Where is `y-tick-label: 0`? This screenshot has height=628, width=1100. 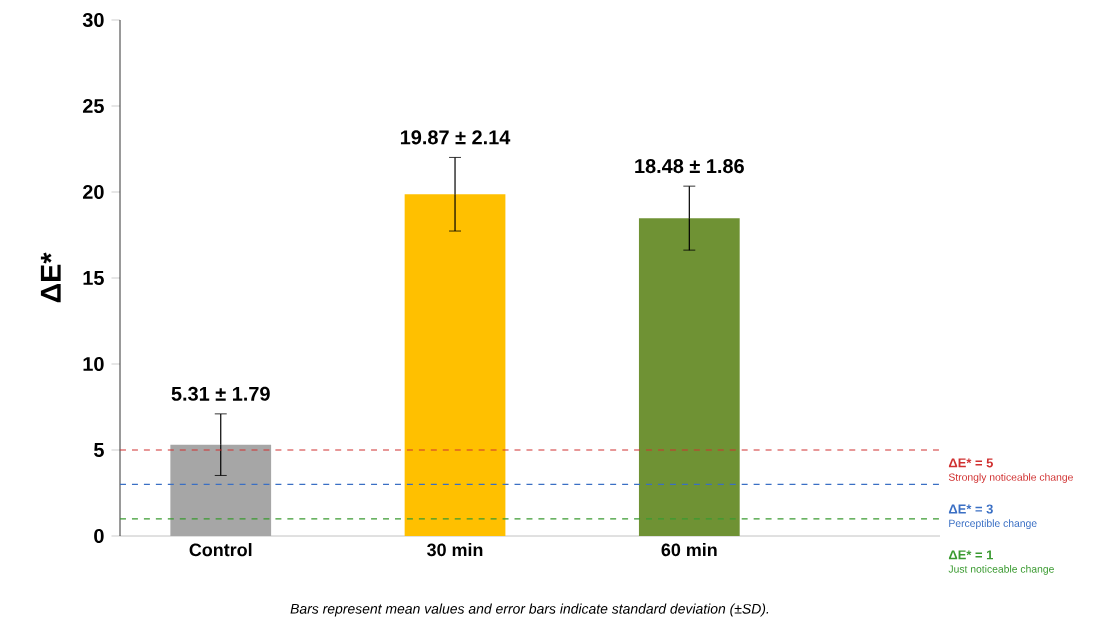 y-tick-label: 0 is located at coordinates (99, 536).